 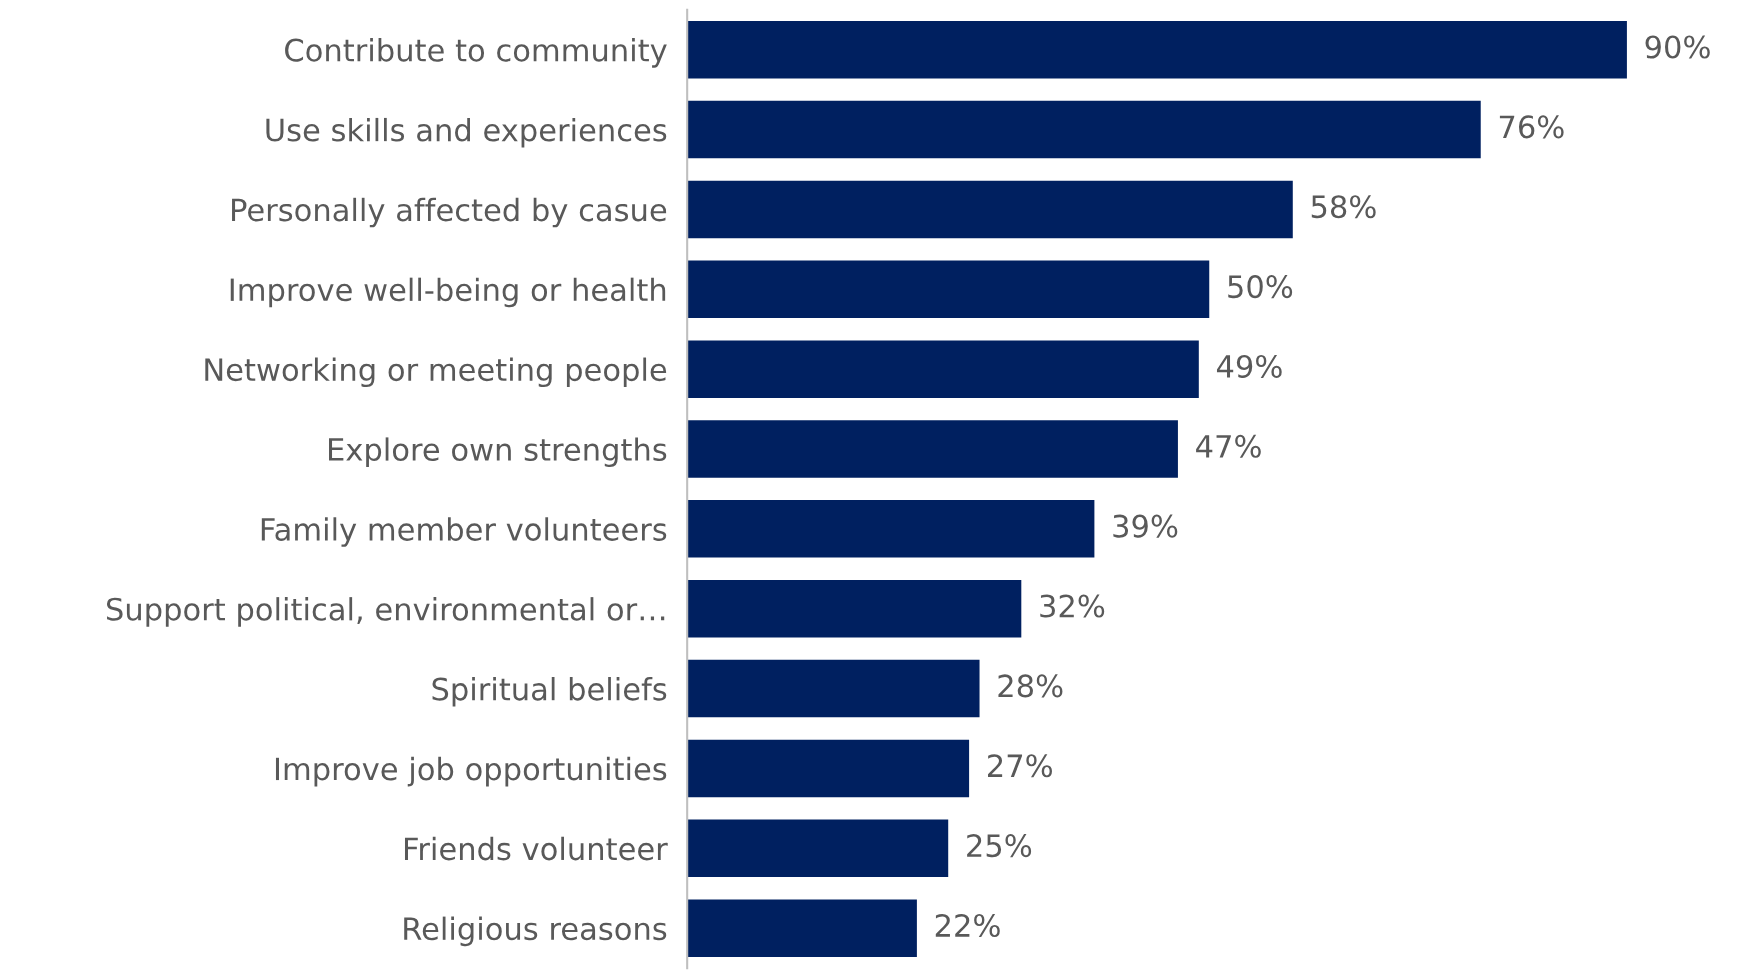 I want to click on y-tick-label: Improve job opportunities, so click(x=471, y=771).